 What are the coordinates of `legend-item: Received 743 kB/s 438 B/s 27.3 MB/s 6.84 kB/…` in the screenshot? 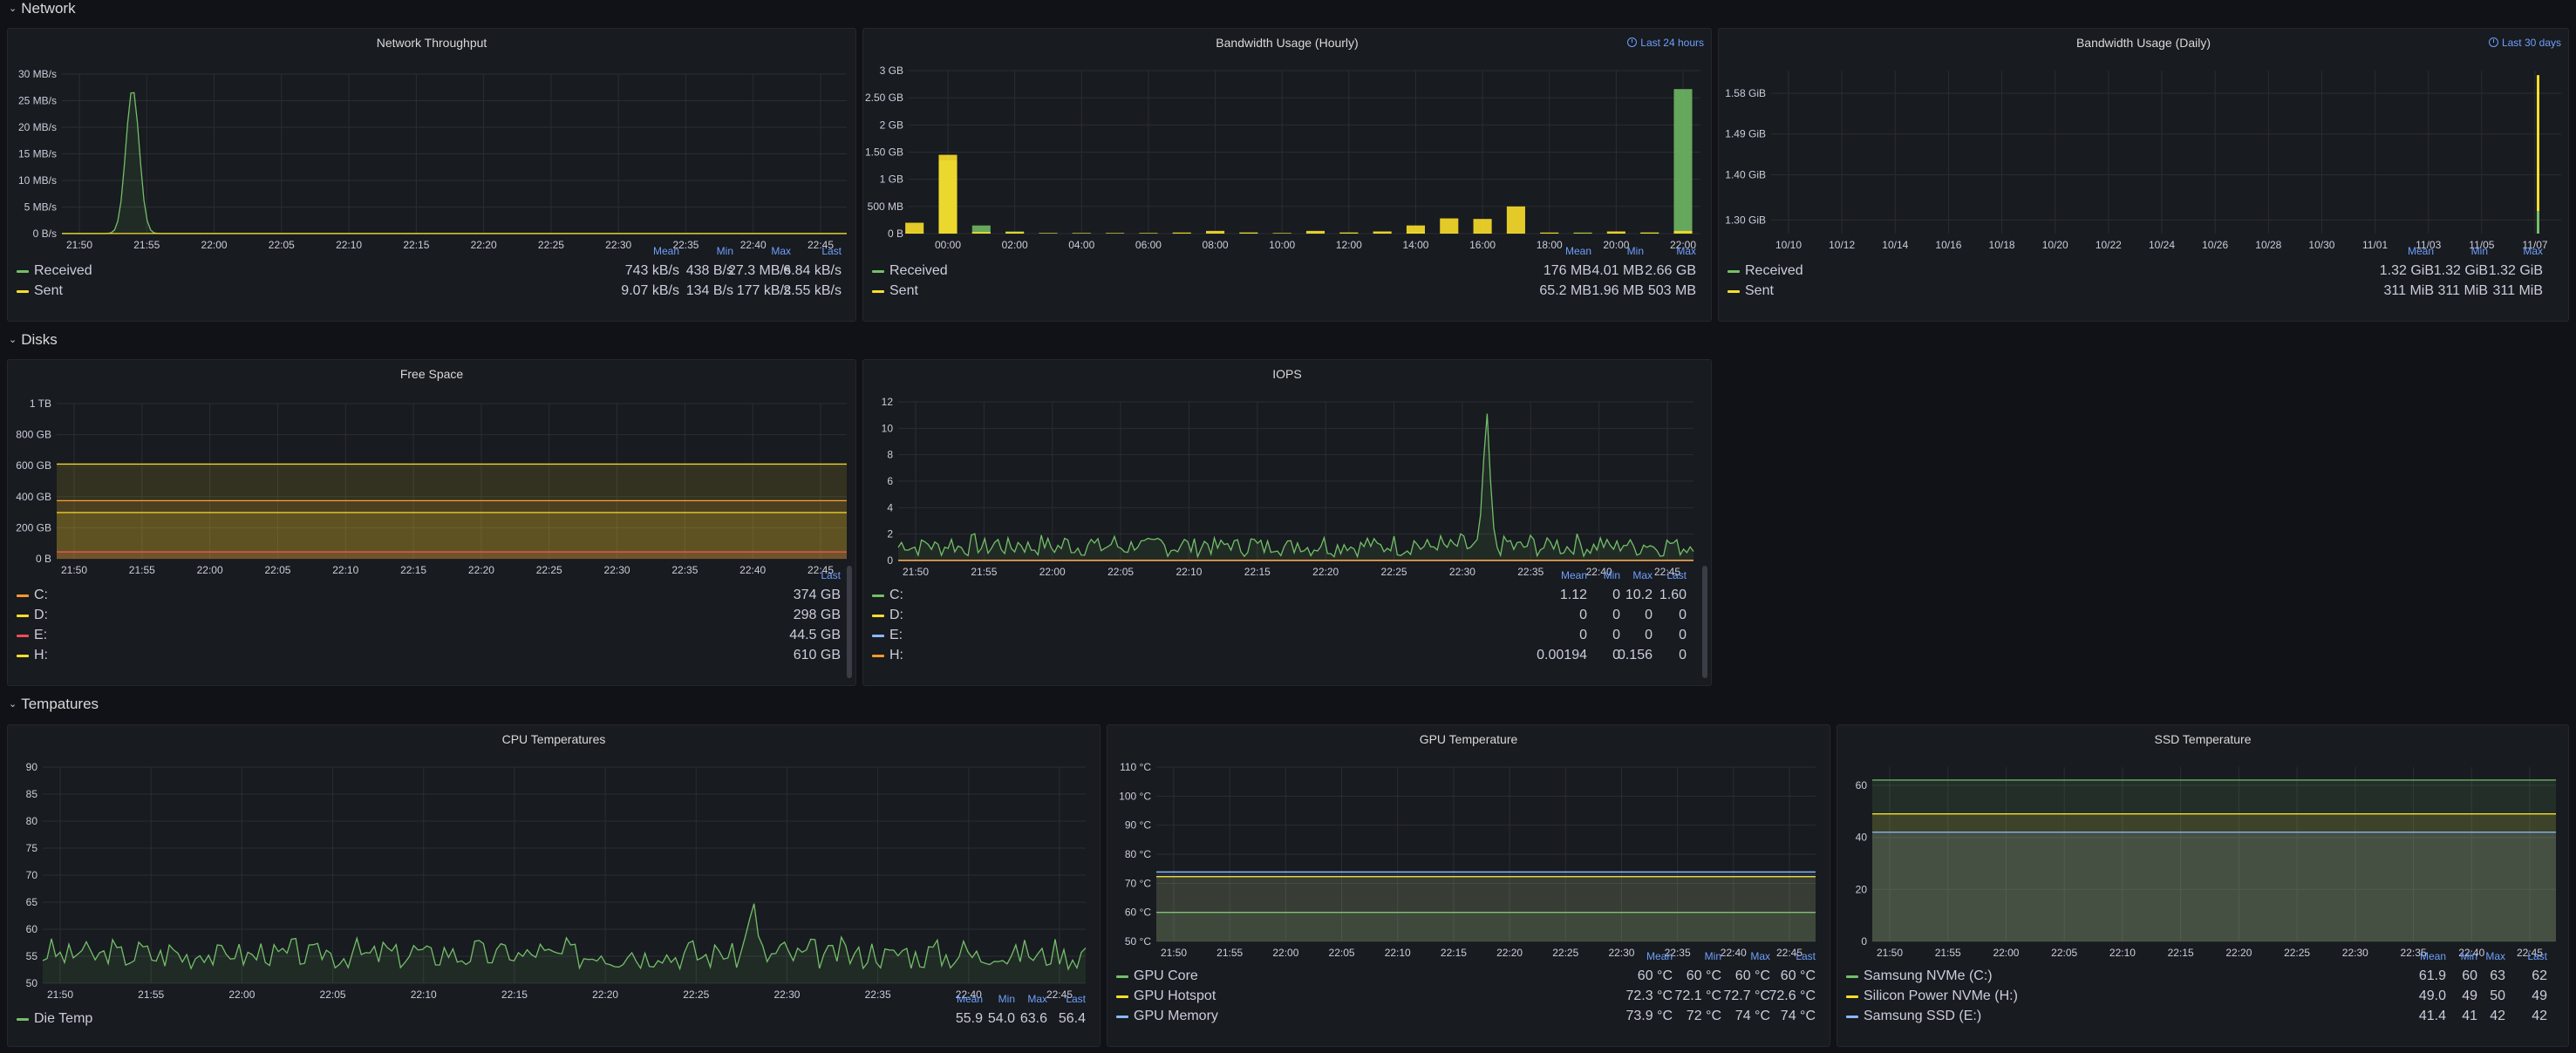 It's located at (432, 271).